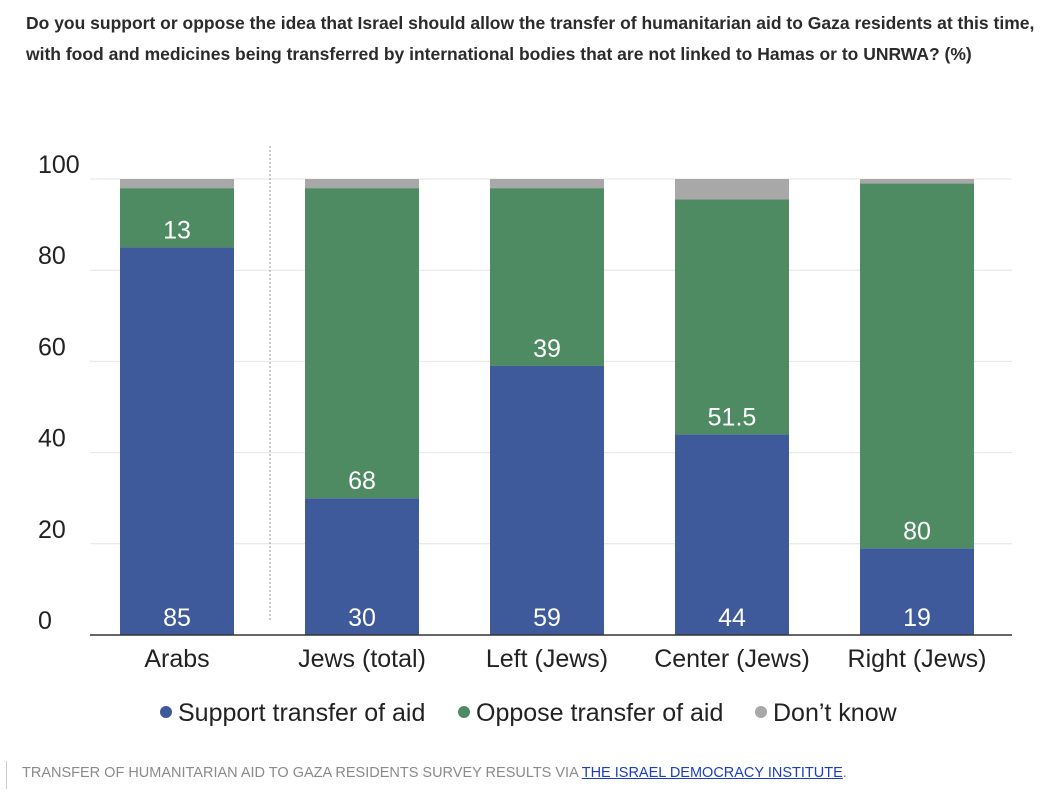  What do you see at coordinates (917, 659) in the screenshot?
I see `x-tick-label-right-jews: Right (Jews)` at bounding box center [917, 659].